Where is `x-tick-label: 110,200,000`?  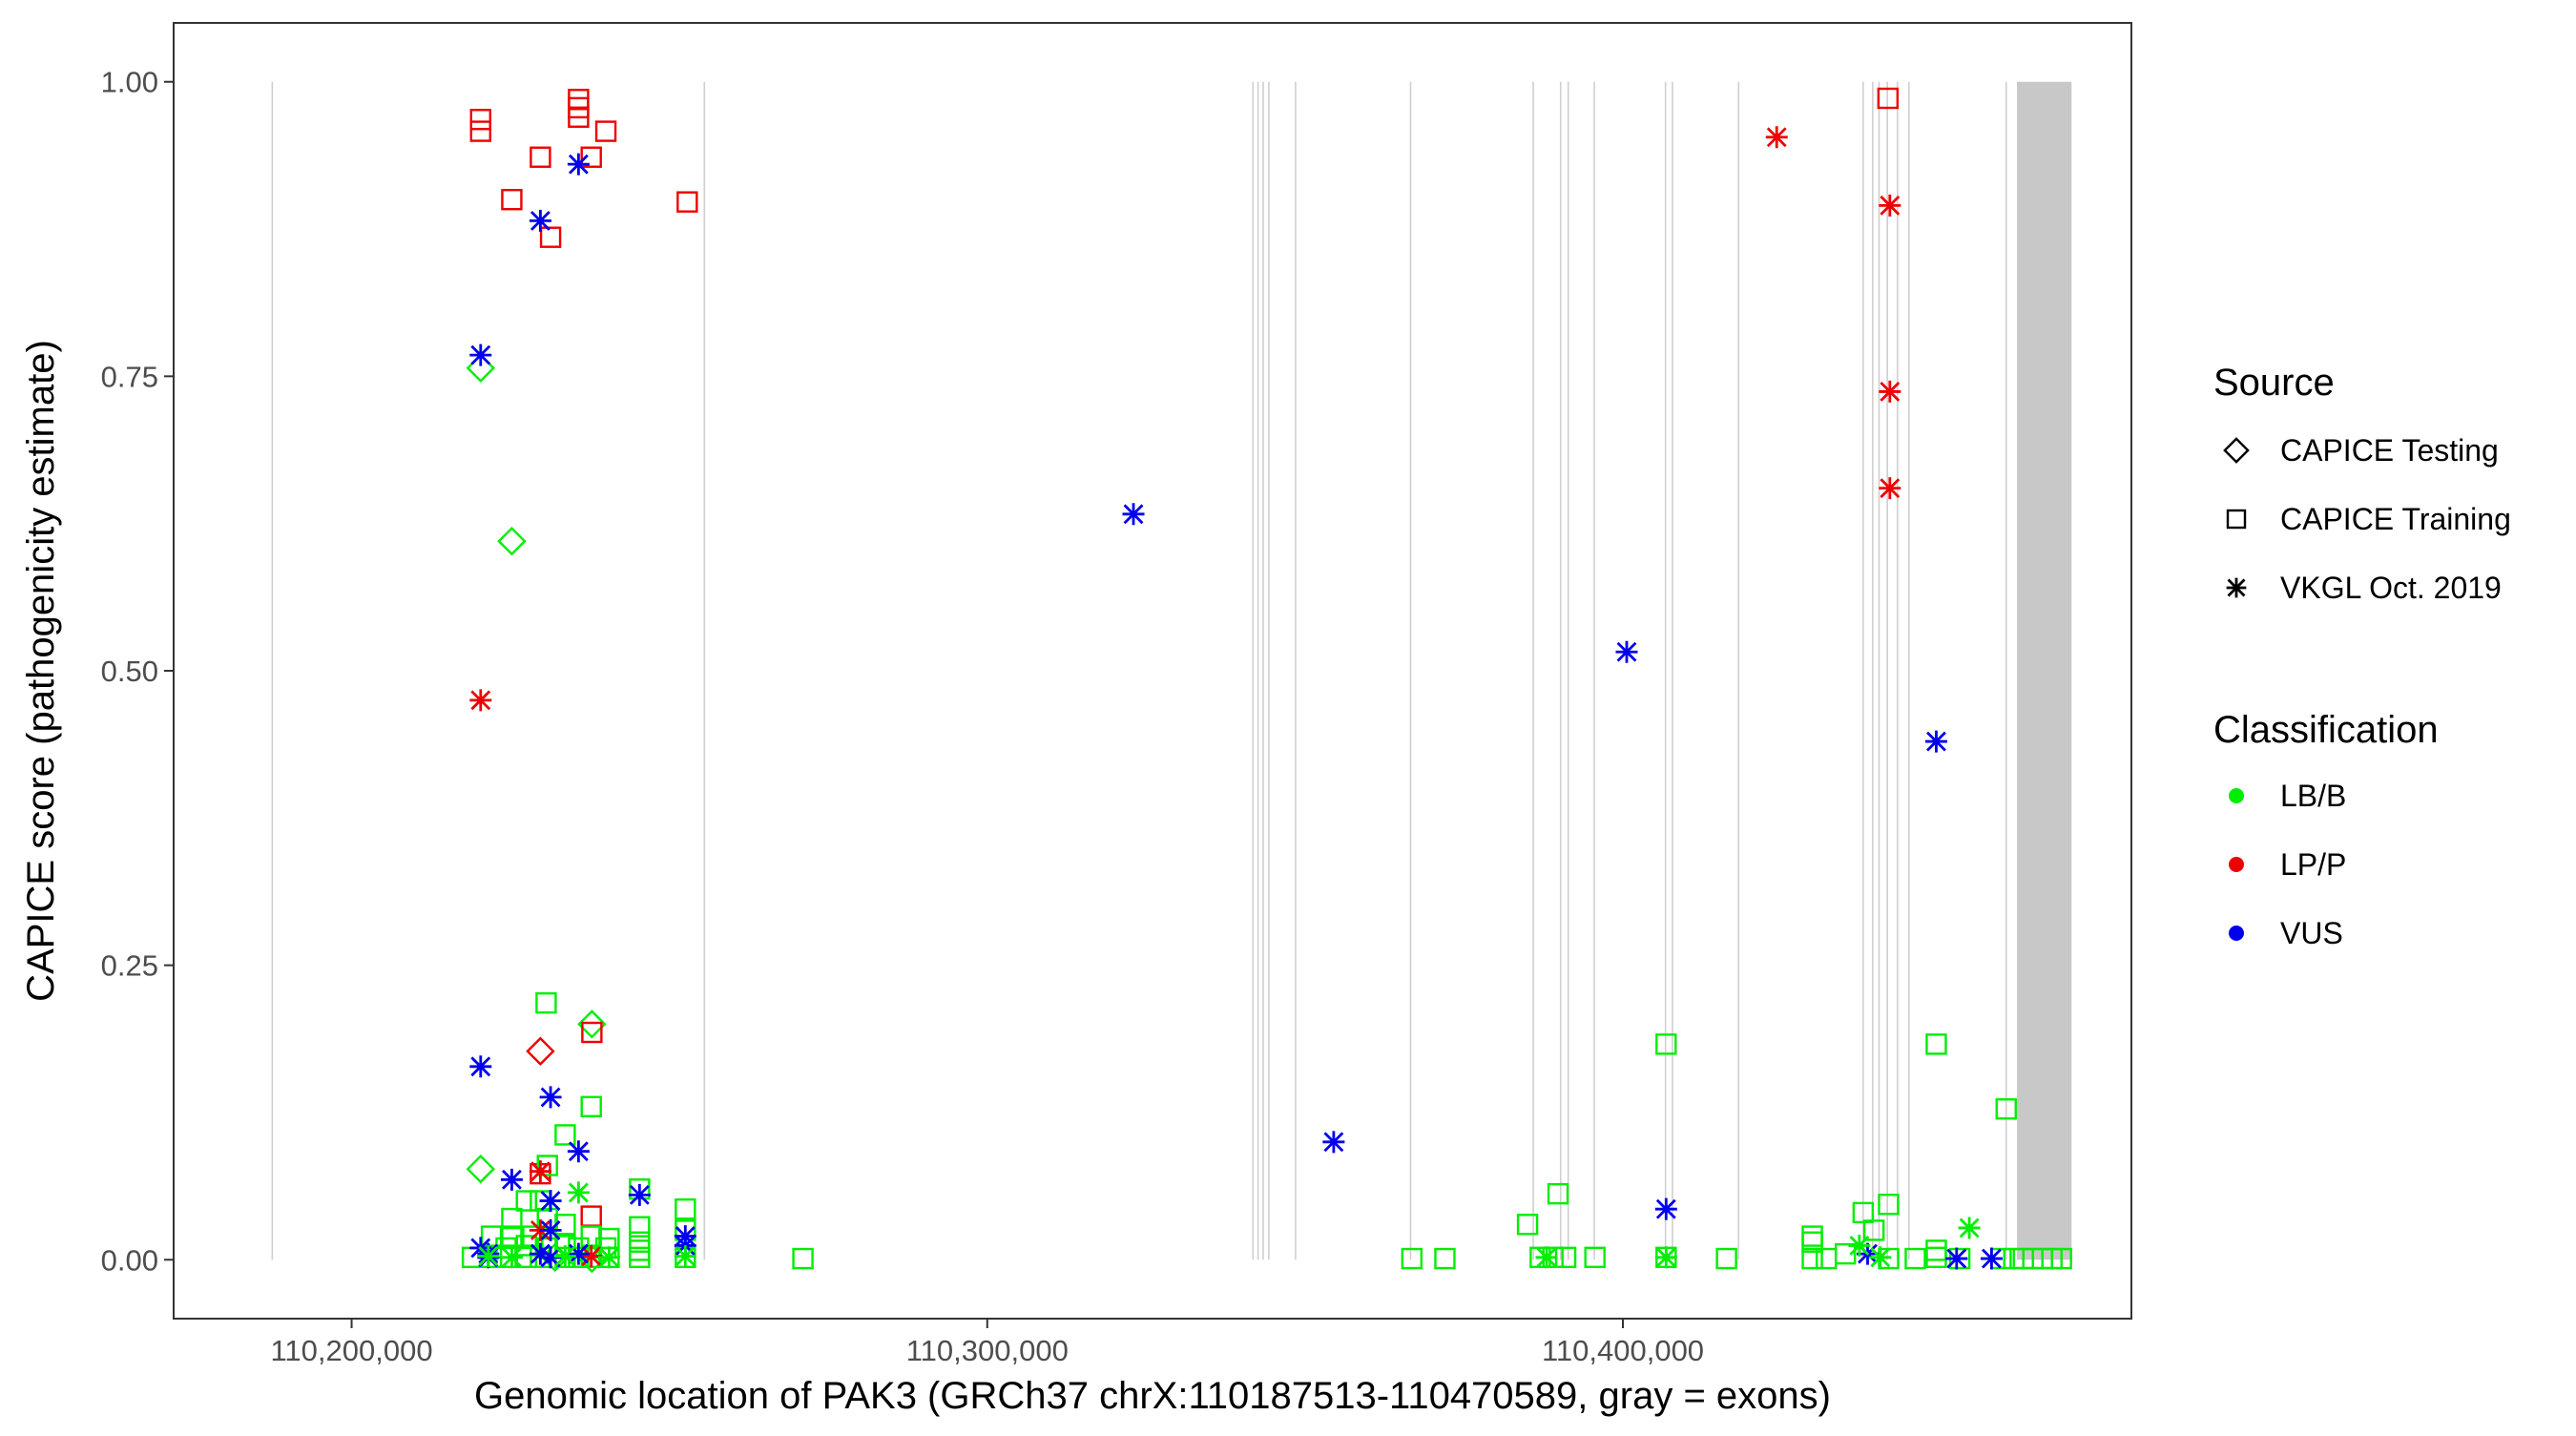 x-tick-label: 110,200,000 is located at coordinates (351, 1350).